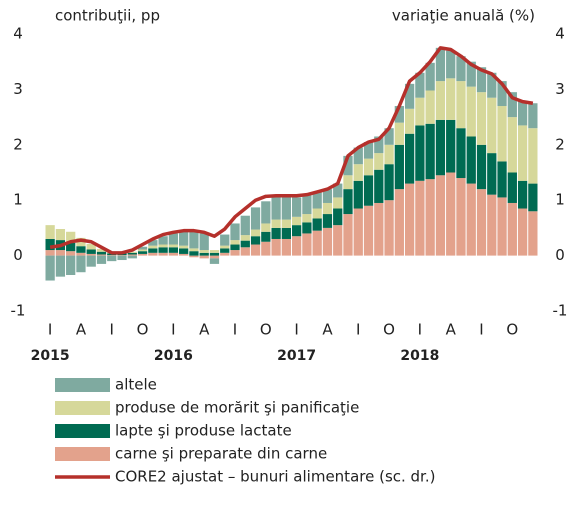  Describe the element at coordinates (18, 255) in the screenshot. I see `y-tick-label: 0` at that location.